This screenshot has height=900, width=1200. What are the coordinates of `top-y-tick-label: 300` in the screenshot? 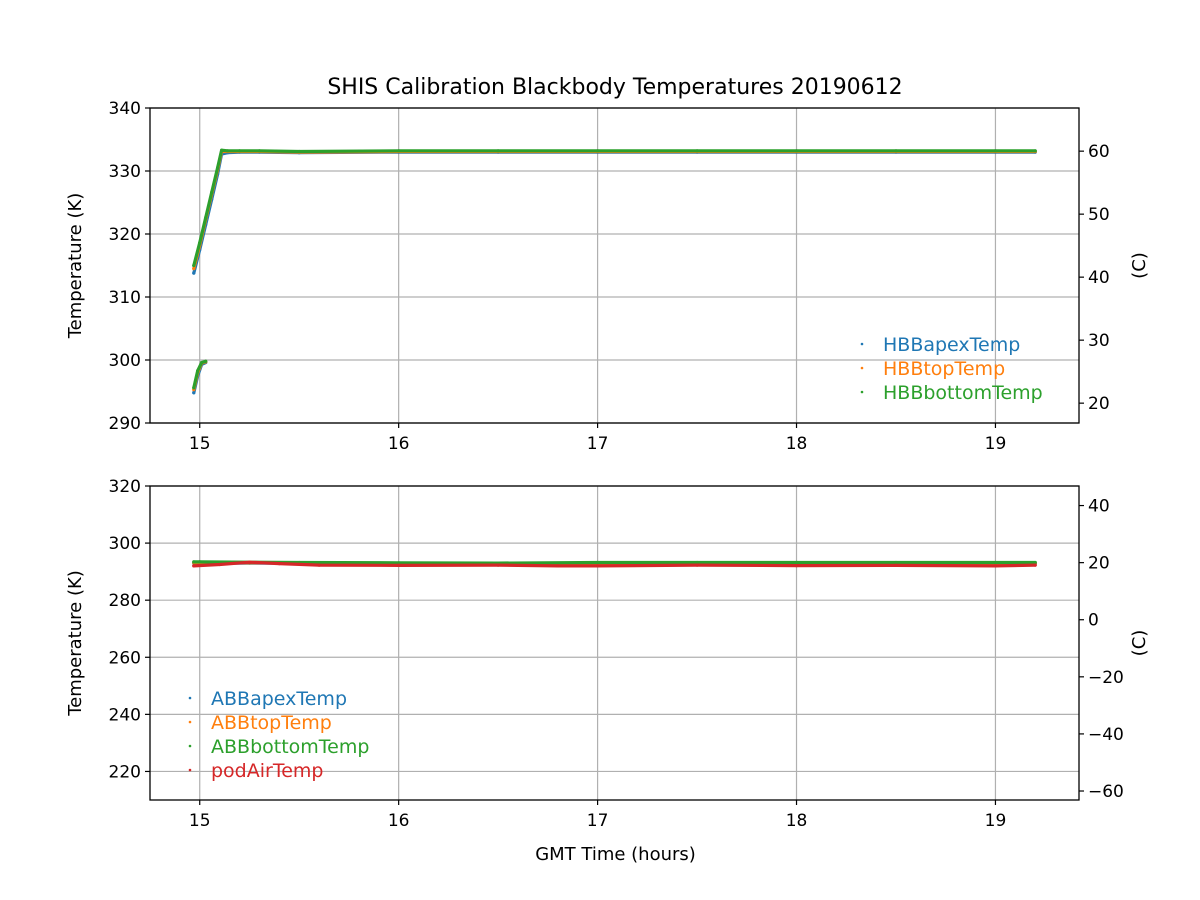 It's located at (125, 361).